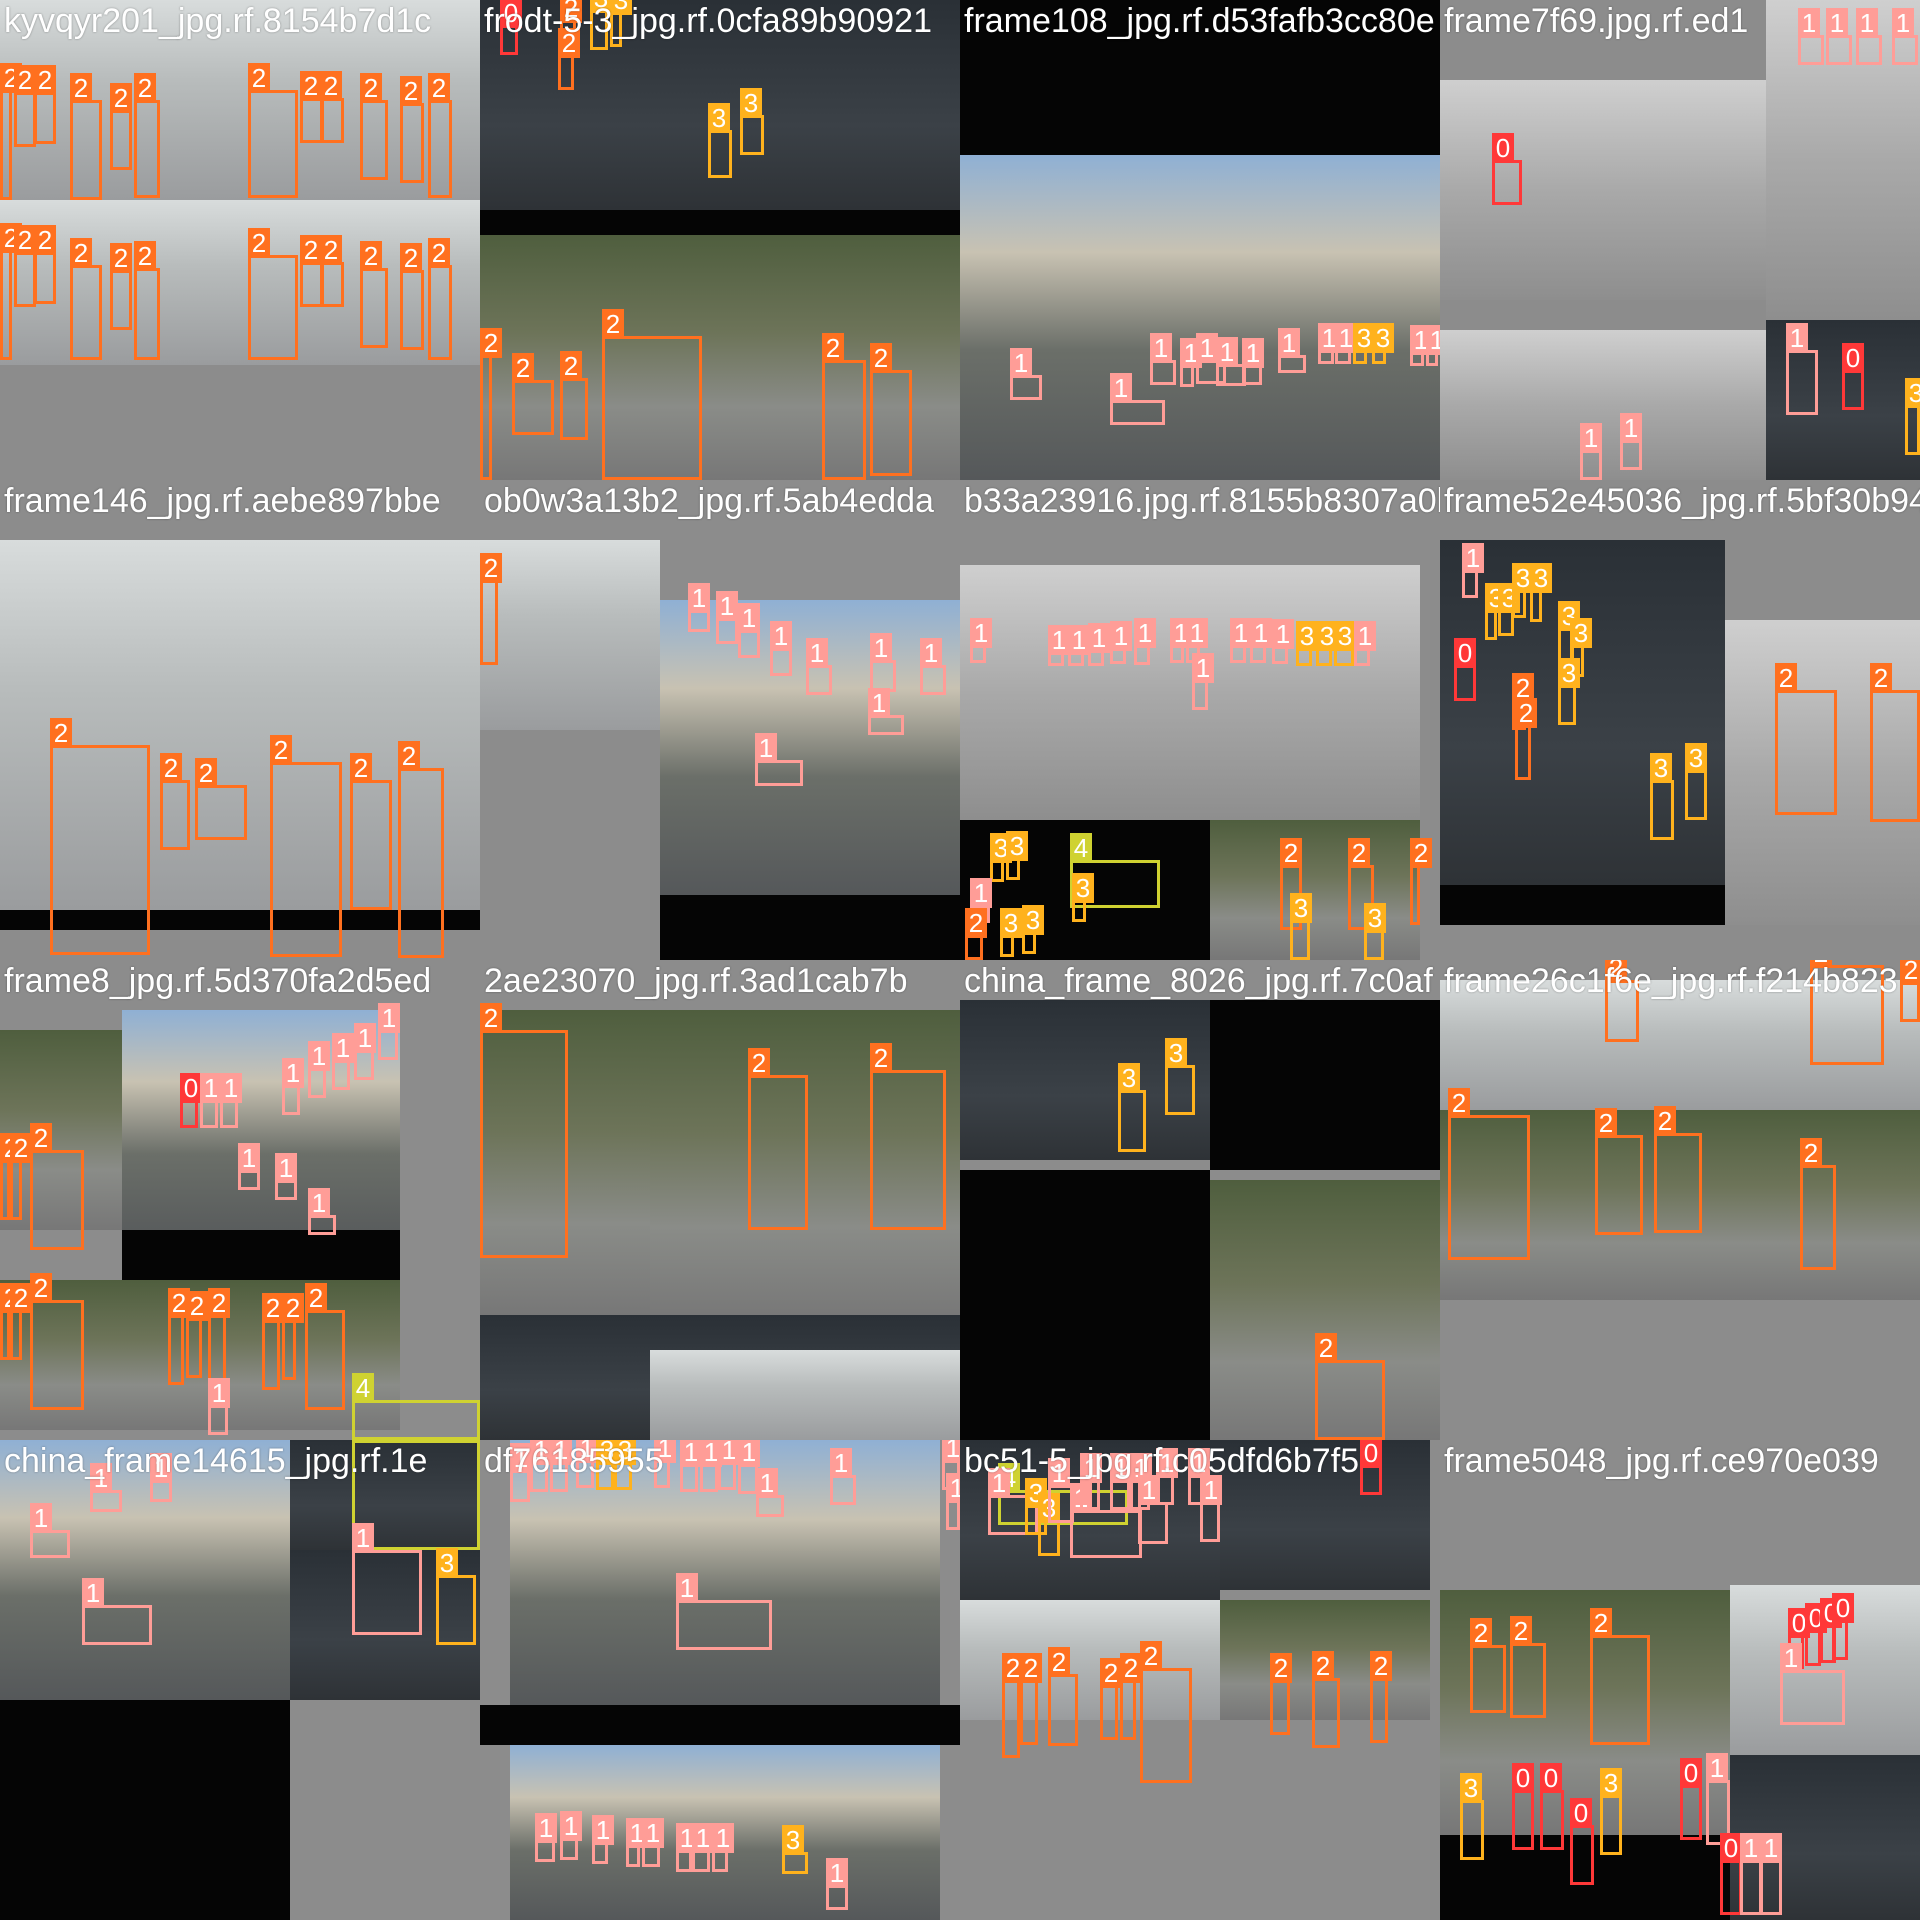  I want to click on tile-filename: china_frame14615_jpg.rf.1e, so click(216, 1461).